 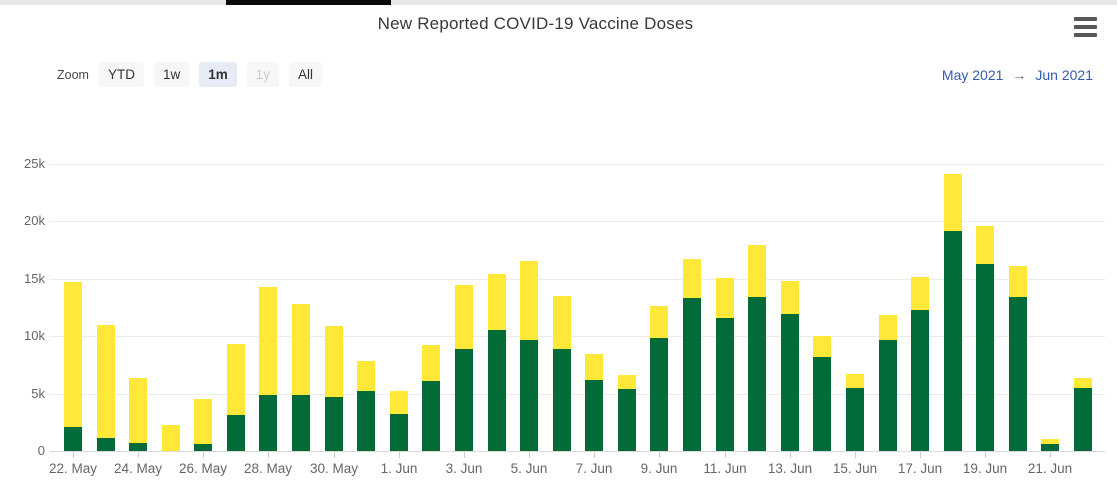 I want to click on bar-9-jun, so click(x=659, y=378).